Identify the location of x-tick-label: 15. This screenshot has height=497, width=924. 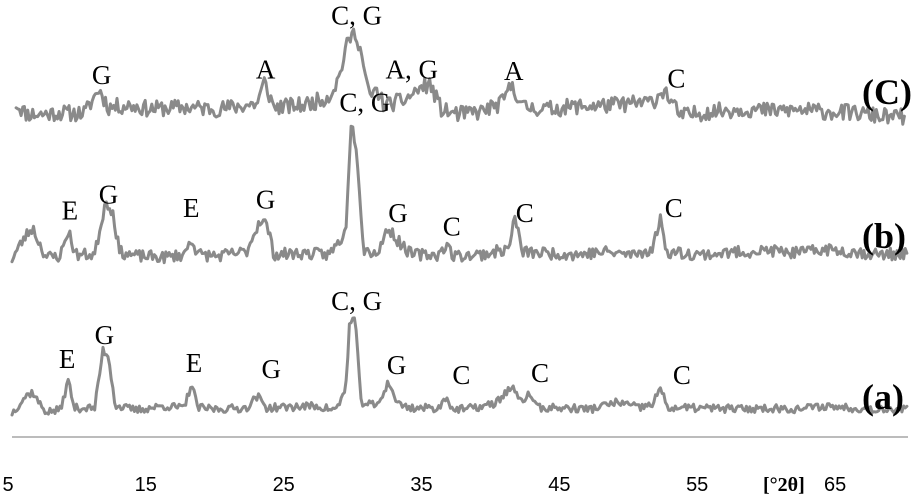
(146, 485).